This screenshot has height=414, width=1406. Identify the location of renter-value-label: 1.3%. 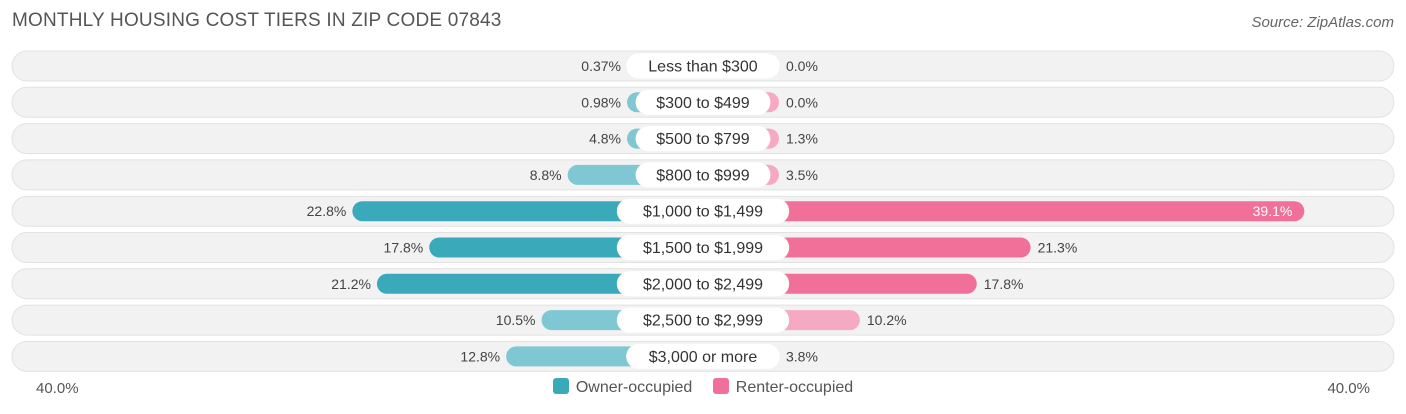
(802, 139).